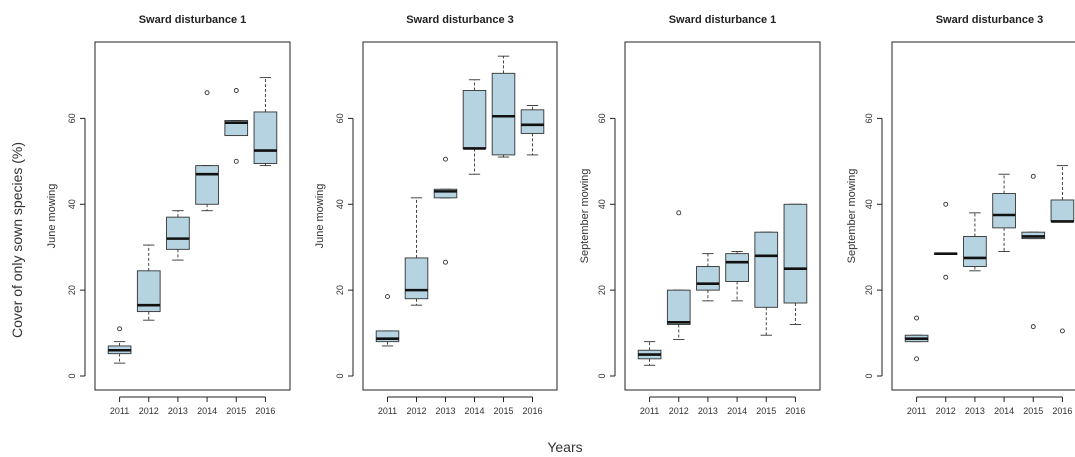 This screenshot has height=457, width=1075. What do you see at coordinates (564, 447) in the screenshot?
I see `figure-x-axis-label: Years` at bounding box center [564, 447].